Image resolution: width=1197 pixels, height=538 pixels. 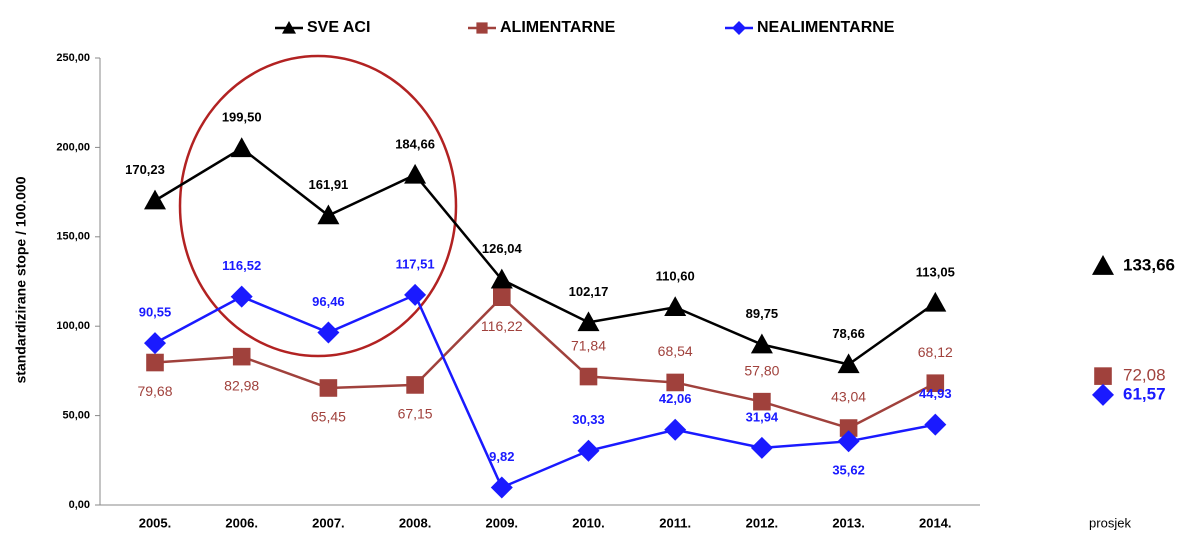 I want to click on y-tick-label: 0,00, so click(x=79, y=505).